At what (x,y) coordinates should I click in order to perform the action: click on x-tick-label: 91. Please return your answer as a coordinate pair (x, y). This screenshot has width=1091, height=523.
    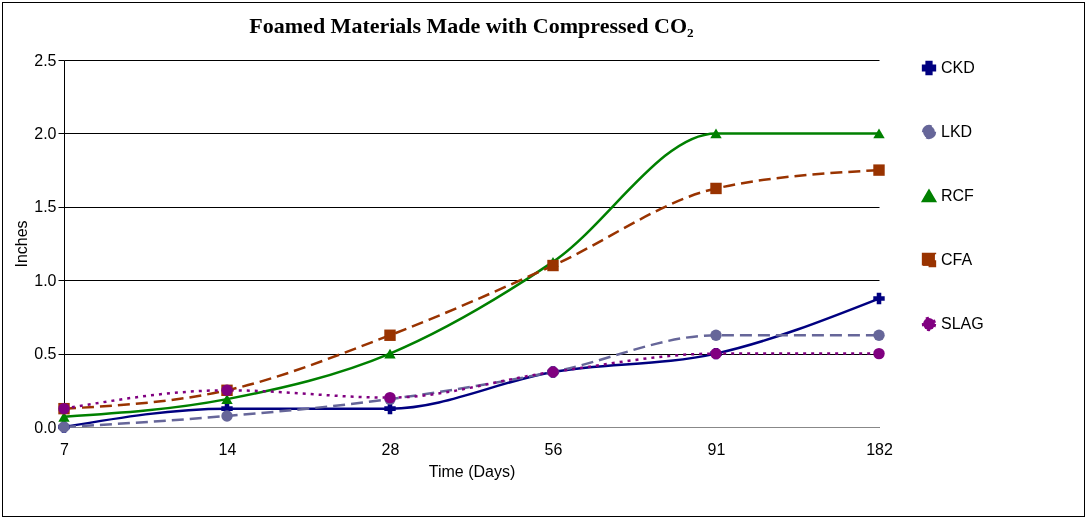
    Looking at the image, I should click on (716, 449).